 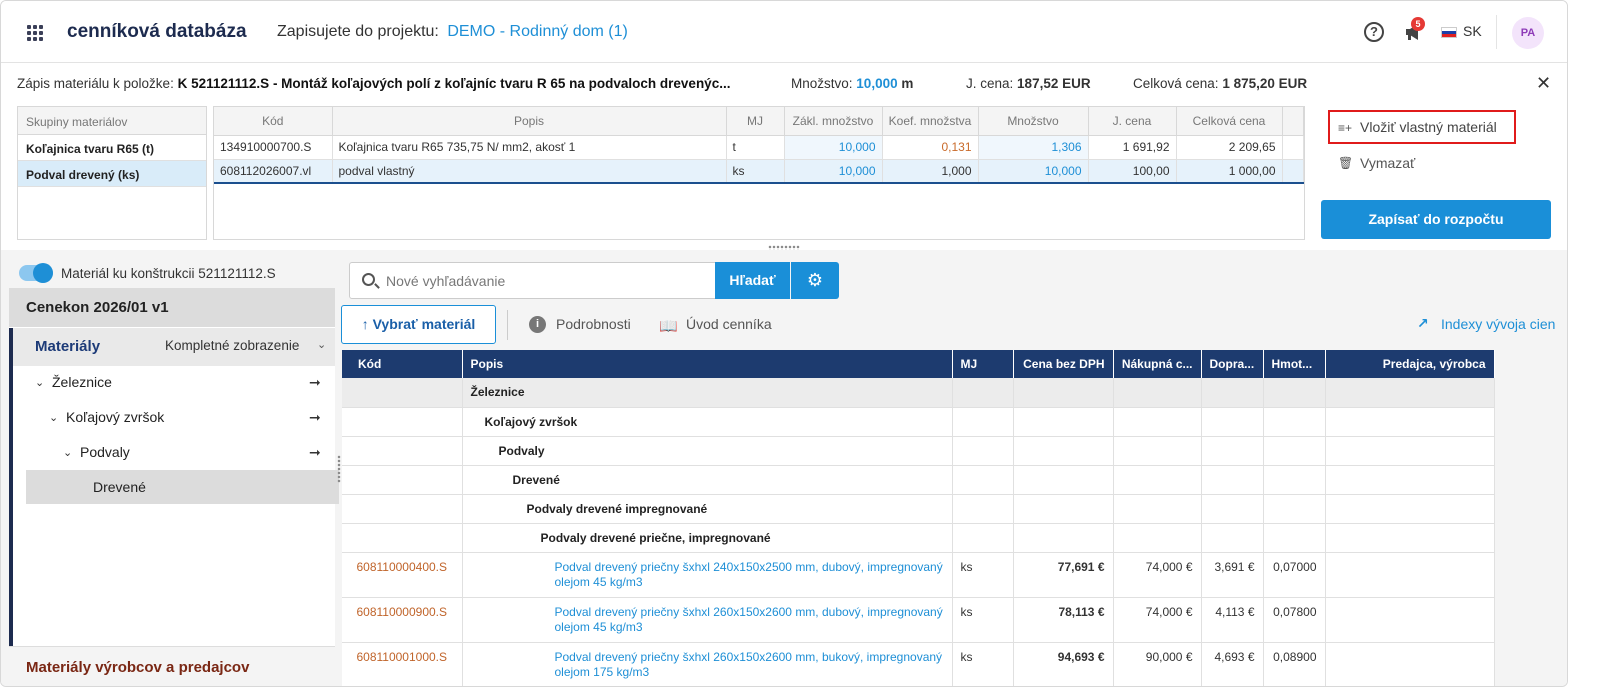 What do you see at coordinates (1528, 33) in the screenshot?
I see `user-avatar: PA` at bounding box center [1528, 33].